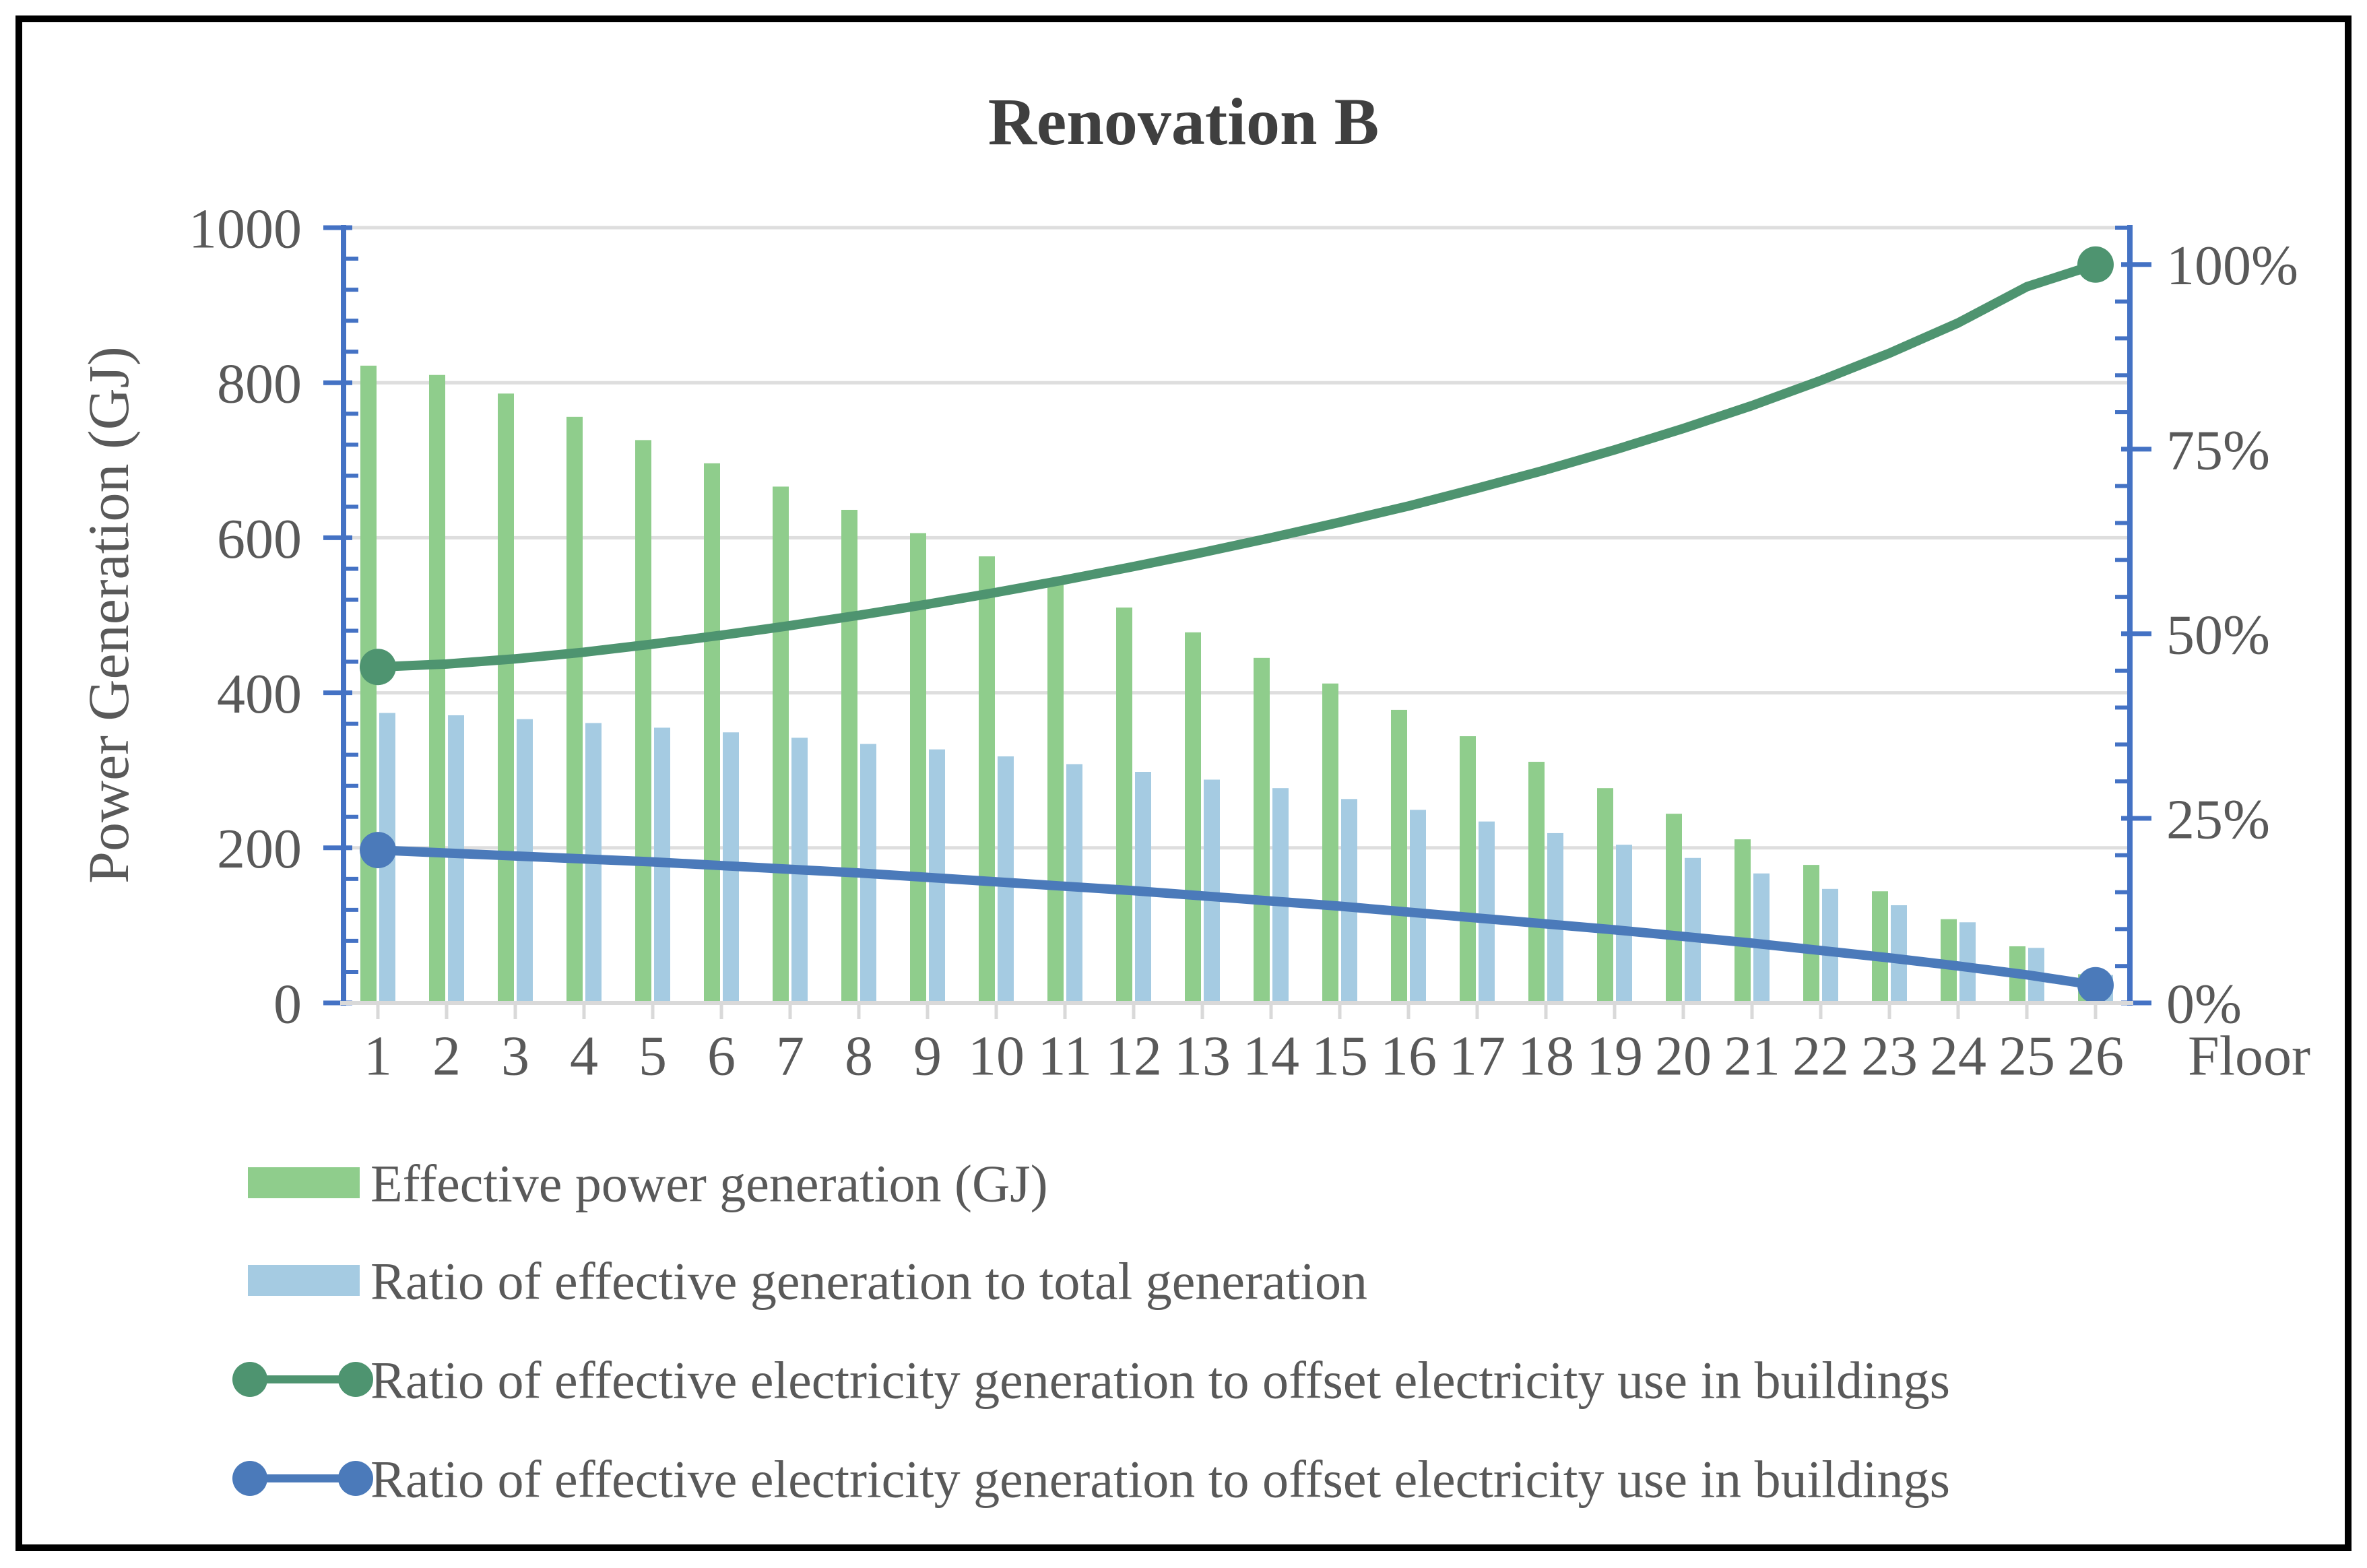 This screenshot has width=2367, height=1568. What do you see at coordinates (1477, 1055) in the screenshot?
I see `x-axis-tick-label: 17` at bounding box center [1477, 1055].